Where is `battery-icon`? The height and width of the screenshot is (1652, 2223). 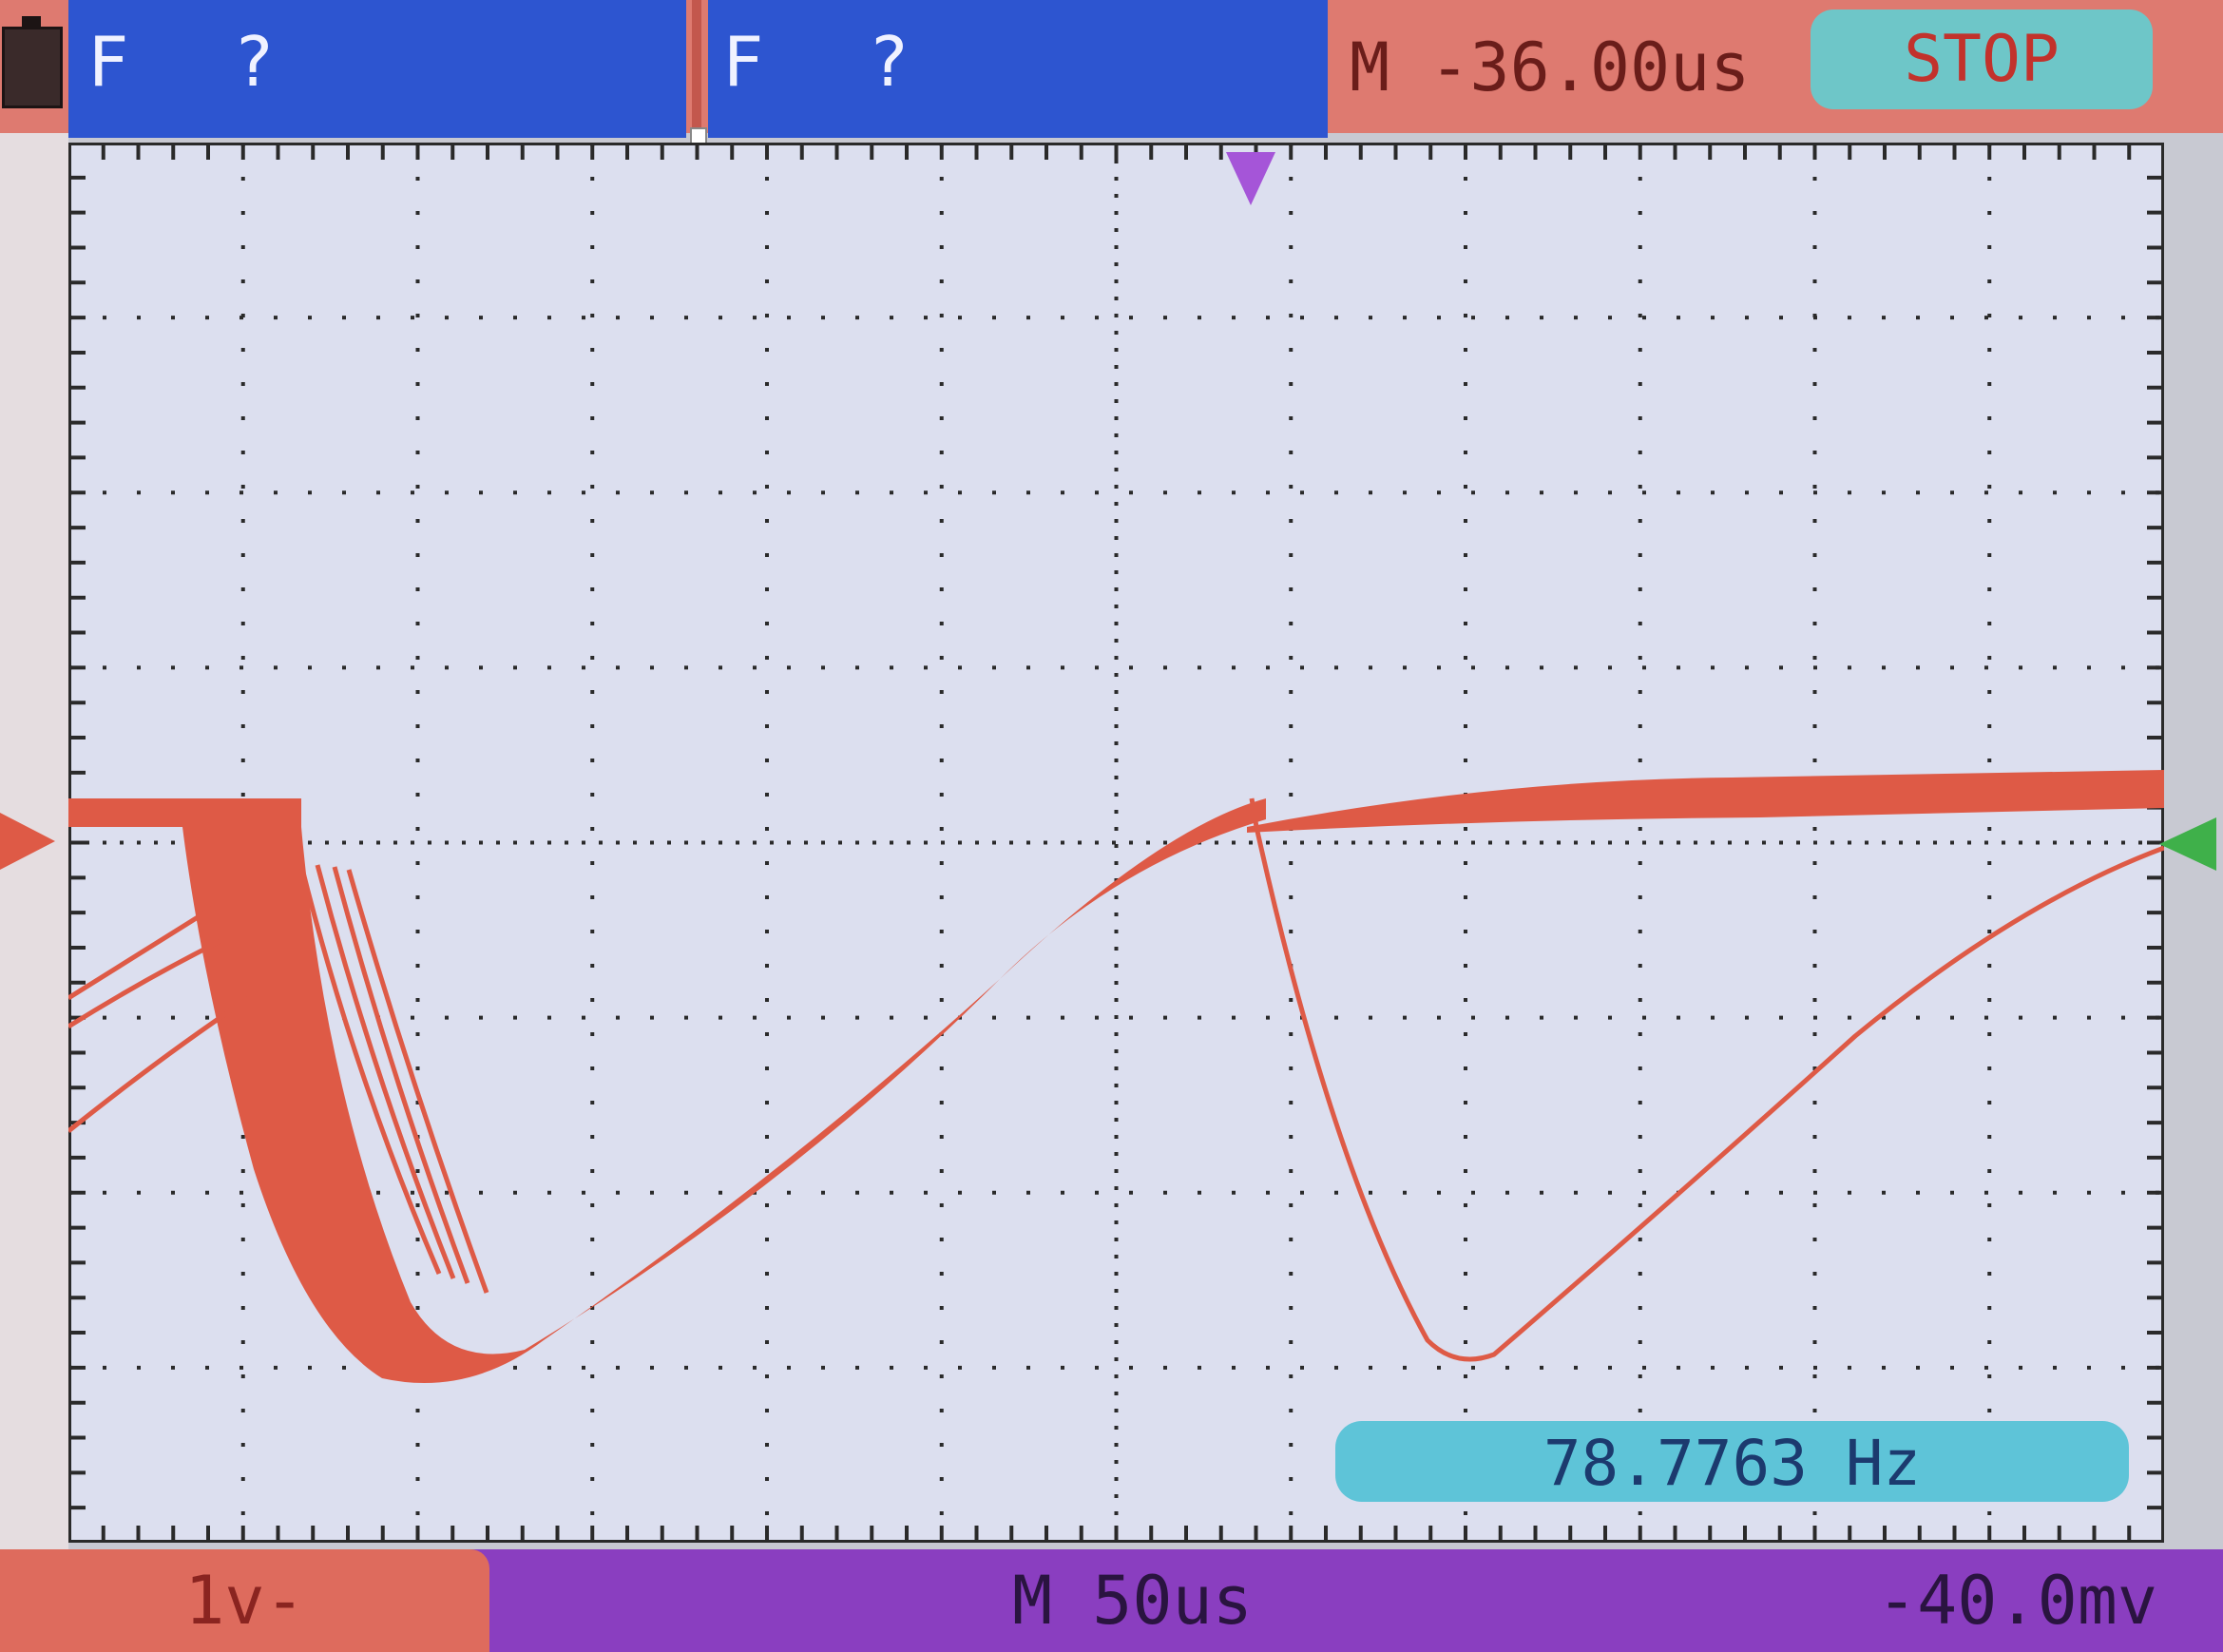 battery-icon is located at coordinates (32, 62).